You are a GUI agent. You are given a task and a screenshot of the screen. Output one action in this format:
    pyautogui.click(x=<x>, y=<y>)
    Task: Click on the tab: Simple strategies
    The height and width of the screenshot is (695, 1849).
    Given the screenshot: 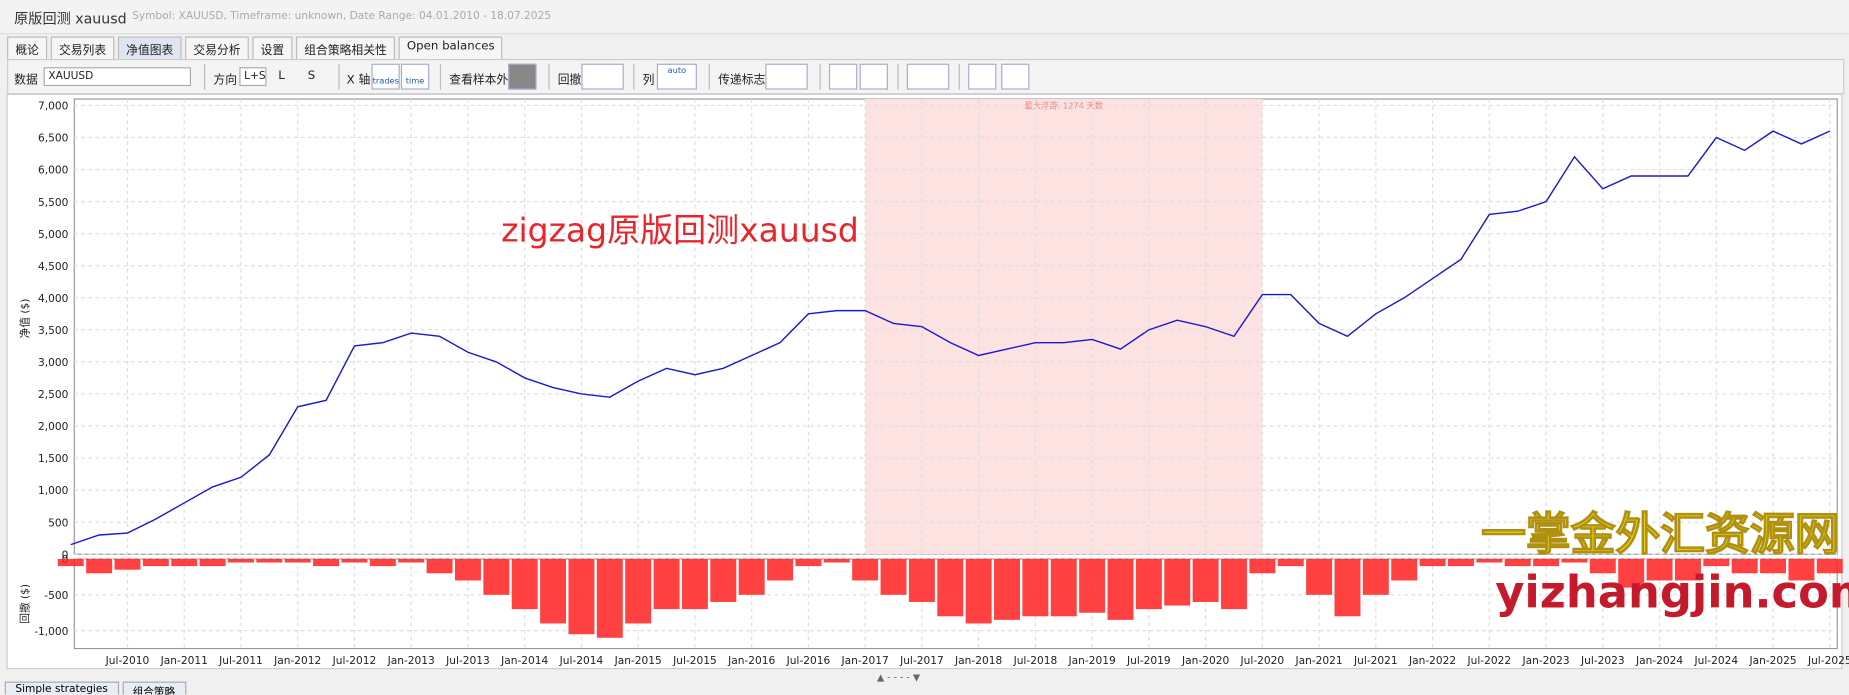 What is the action you would take?
    pyautogui.click(x=61, y=688)
    